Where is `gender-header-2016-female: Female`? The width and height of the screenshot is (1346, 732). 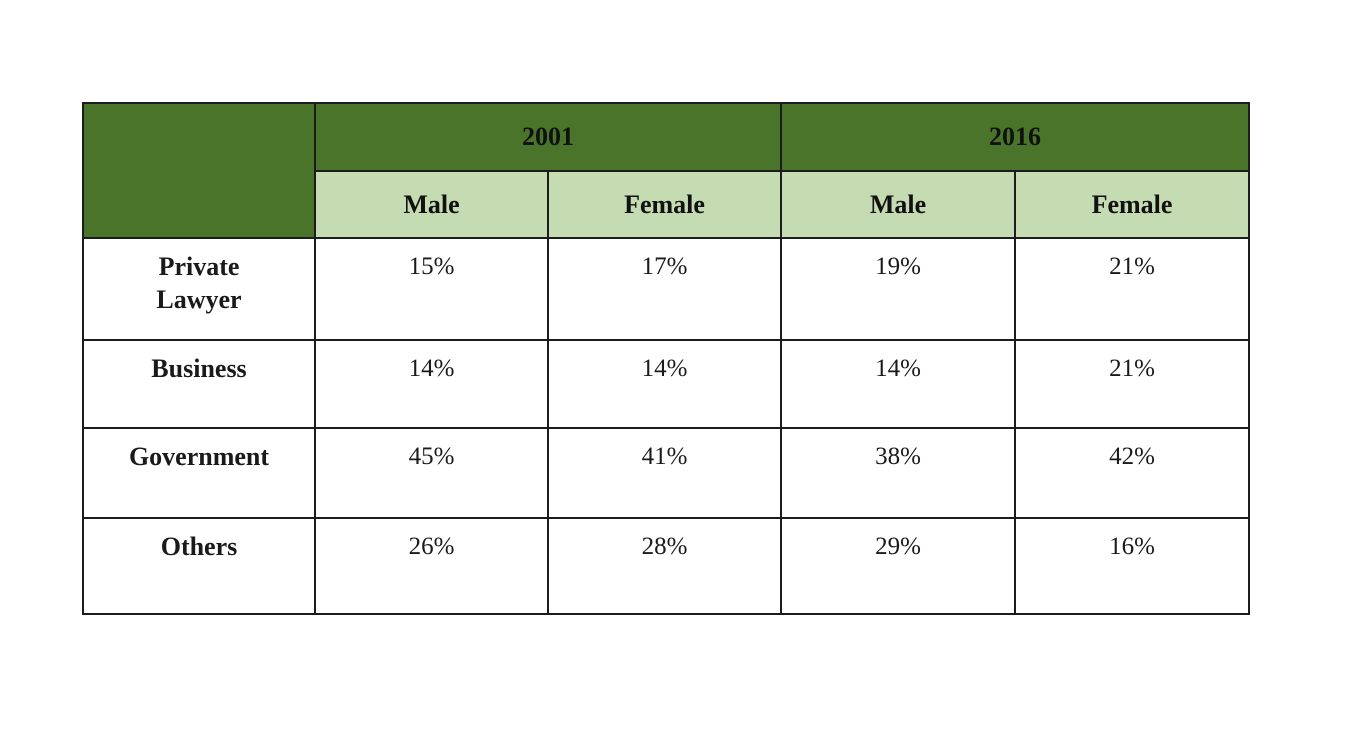 gender-header-2016-female: Female is located at coordinates (1132, 204).